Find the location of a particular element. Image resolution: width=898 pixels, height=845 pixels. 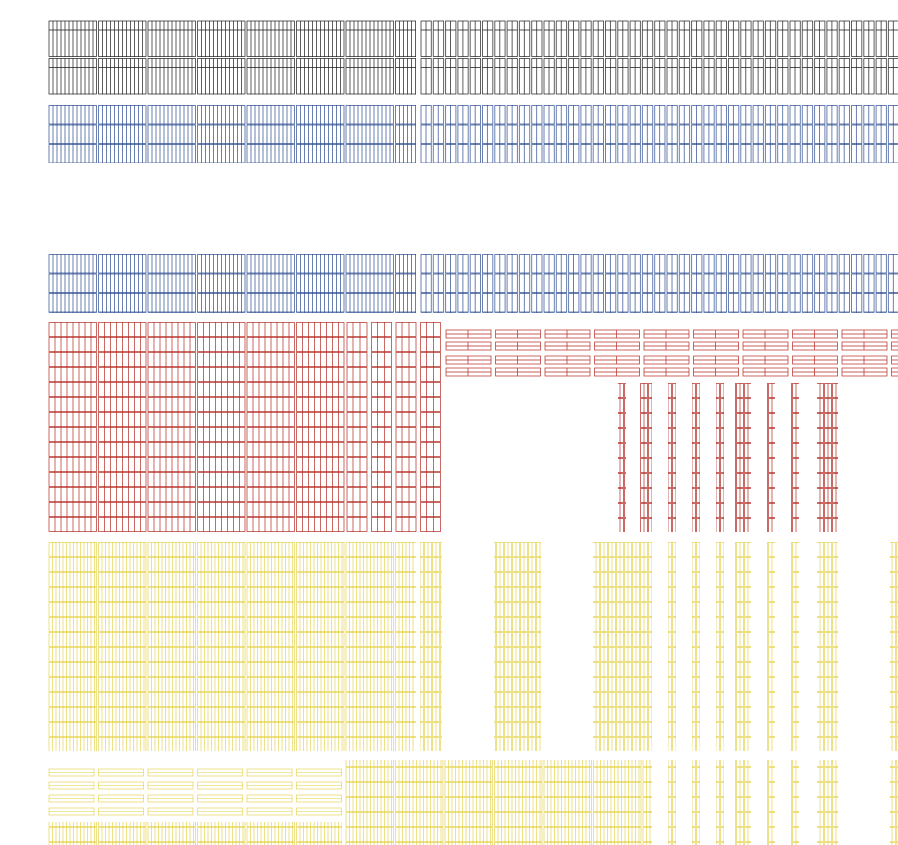

red-stripes is located at coordinates (728, 457).